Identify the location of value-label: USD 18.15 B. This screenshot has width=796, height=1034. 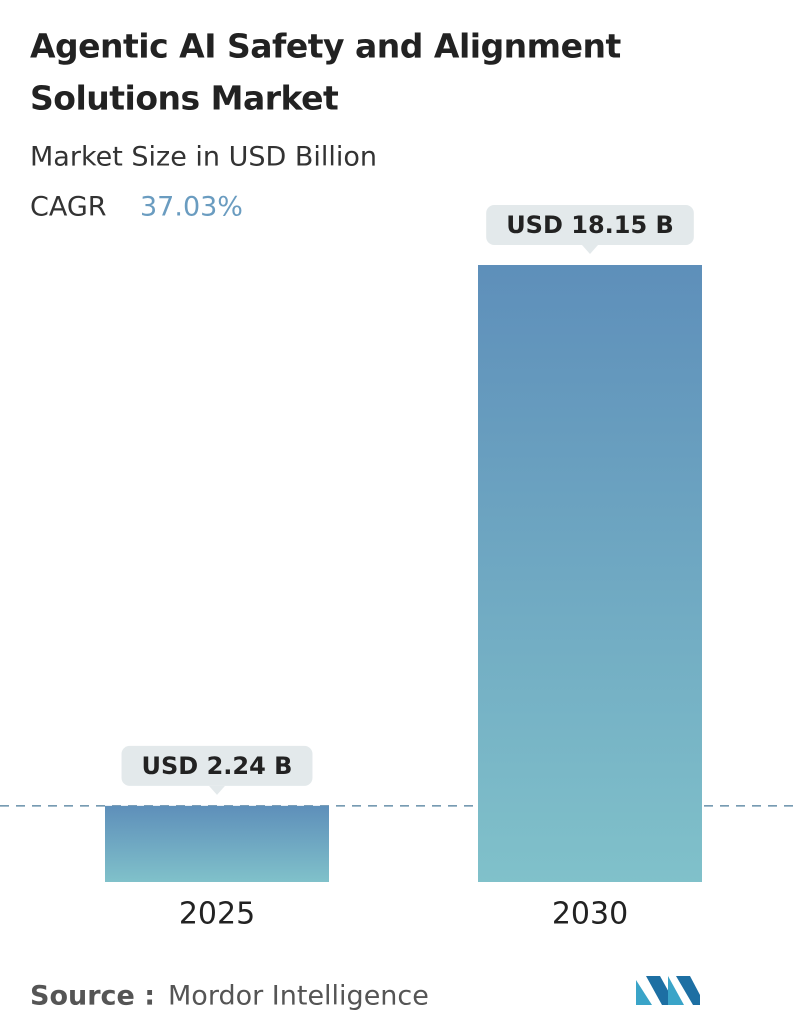
(590, 225).